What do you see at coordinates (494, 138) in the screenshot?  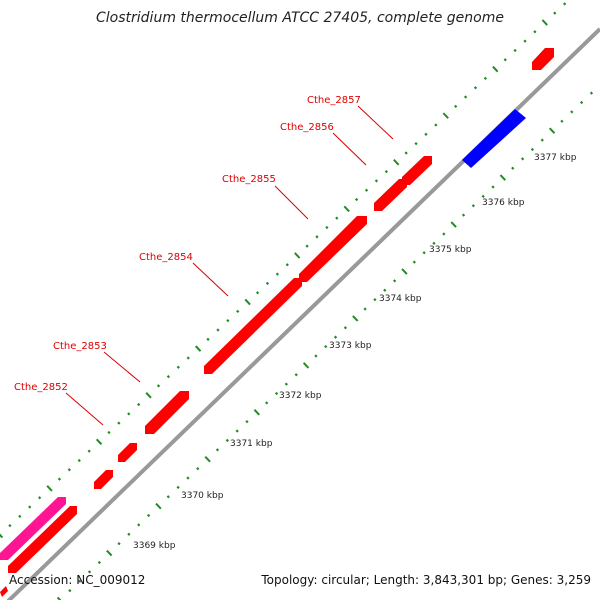 I see `gene-arrow-reverse` at bounding box center [494, 138].